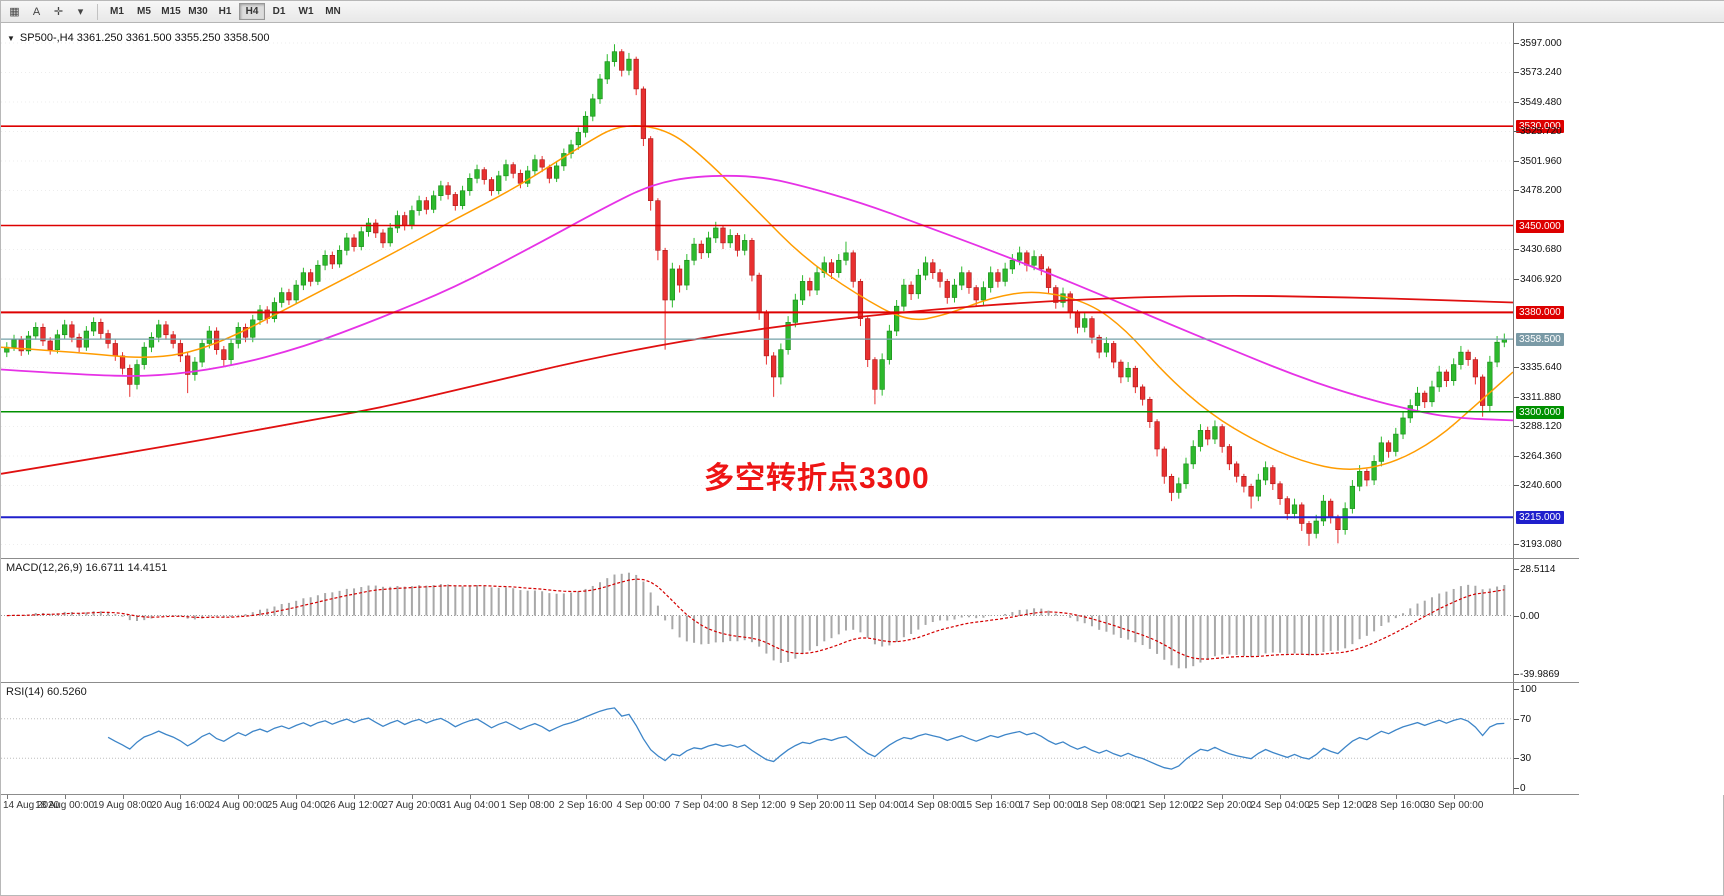 Image resolution: width=1724 pixels, height=896 pixels. What do you see at coordinates (527, 805) in the screenshot?
I see `time-axis-label: 1 Sep 08:00` at bounding box center [527, 805].